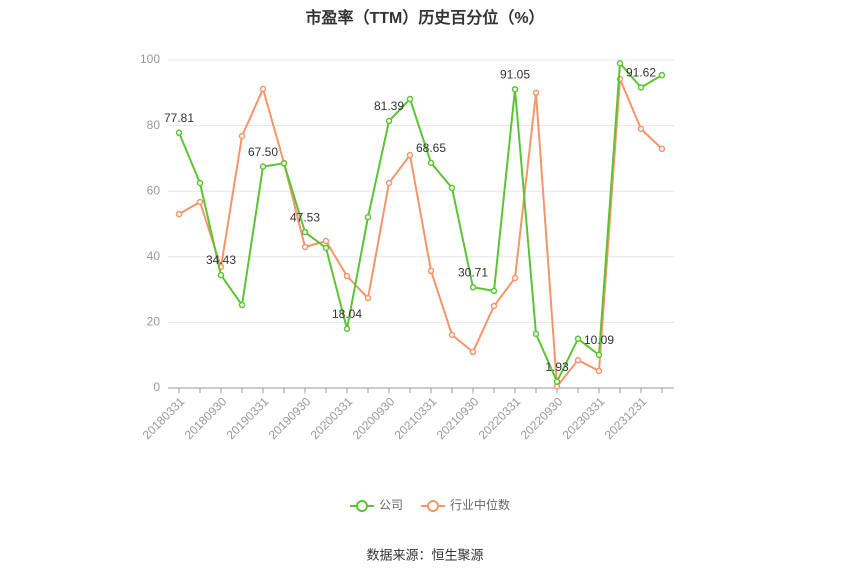 This screenshot has height=580, width=850. I want to click on x-tick-label: 20190930, so click(290, 418).